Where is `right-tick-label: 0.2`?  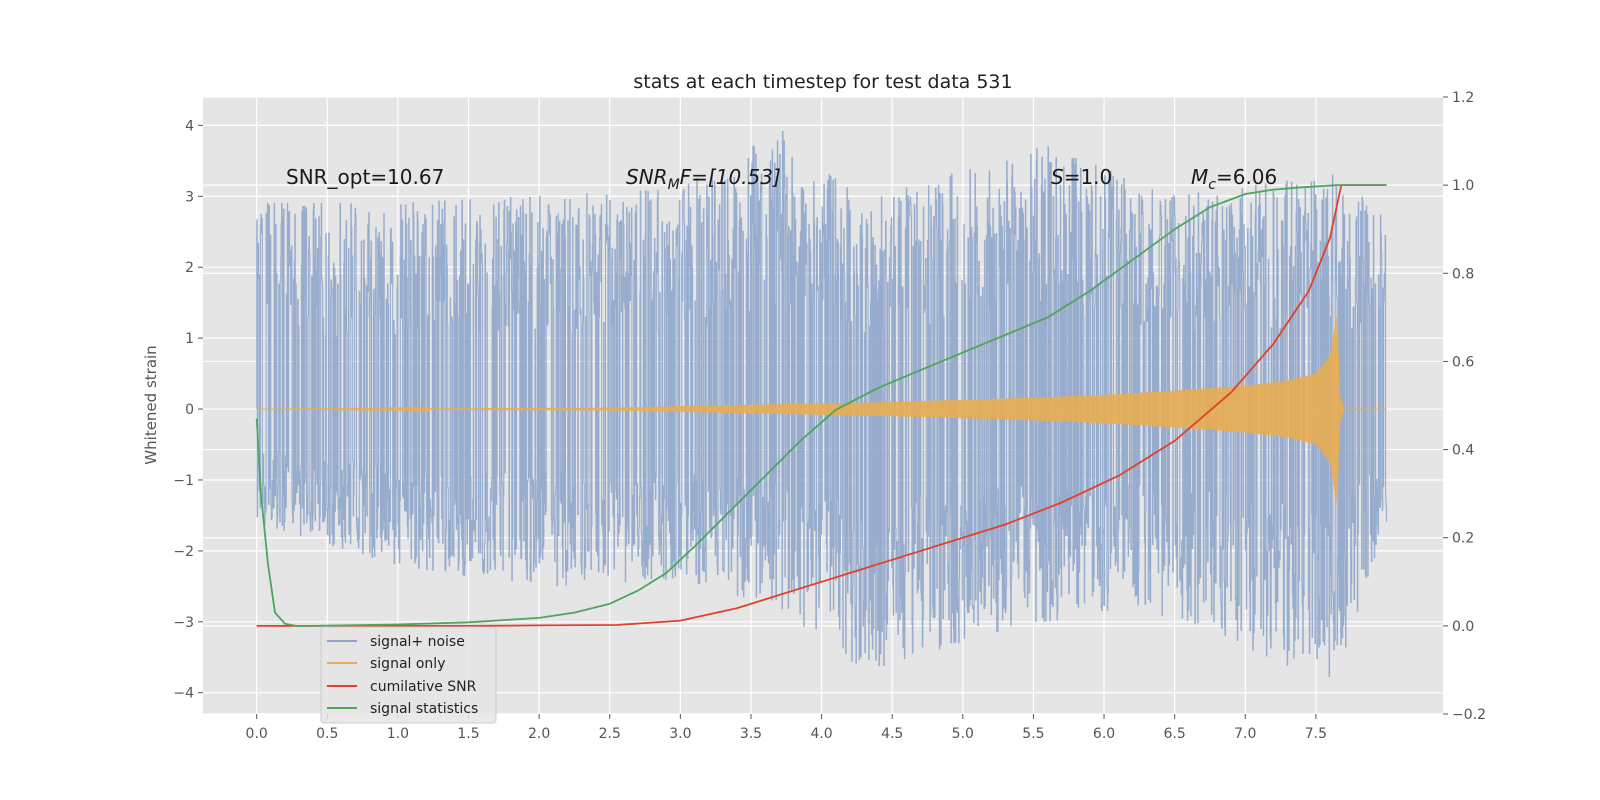 right-tick-label: 0.2 is located at coordinates (1463, 539).